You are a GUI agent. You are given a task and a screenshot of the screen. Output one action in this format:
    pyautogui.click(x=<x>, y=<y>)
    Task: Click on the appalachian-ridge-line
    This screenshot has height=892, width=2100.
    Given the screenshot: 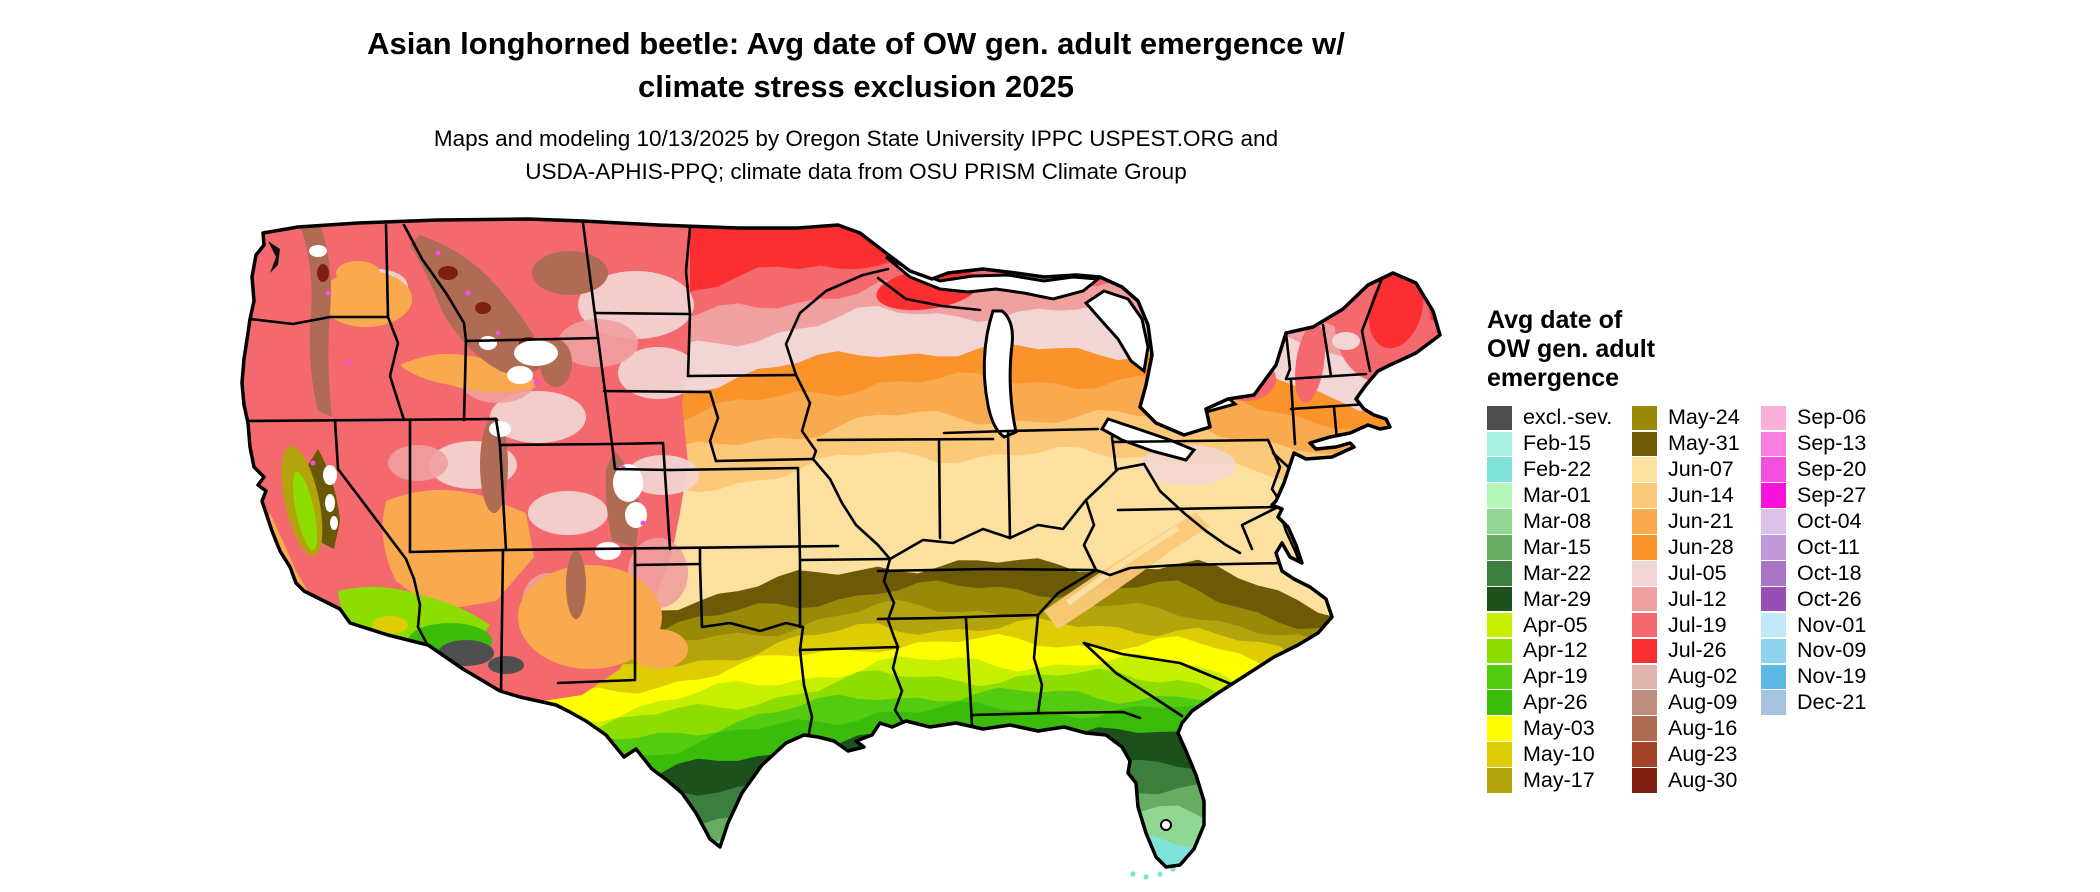 What is the action you would take?
    pyautogui.click(x=1123, y=565)
    